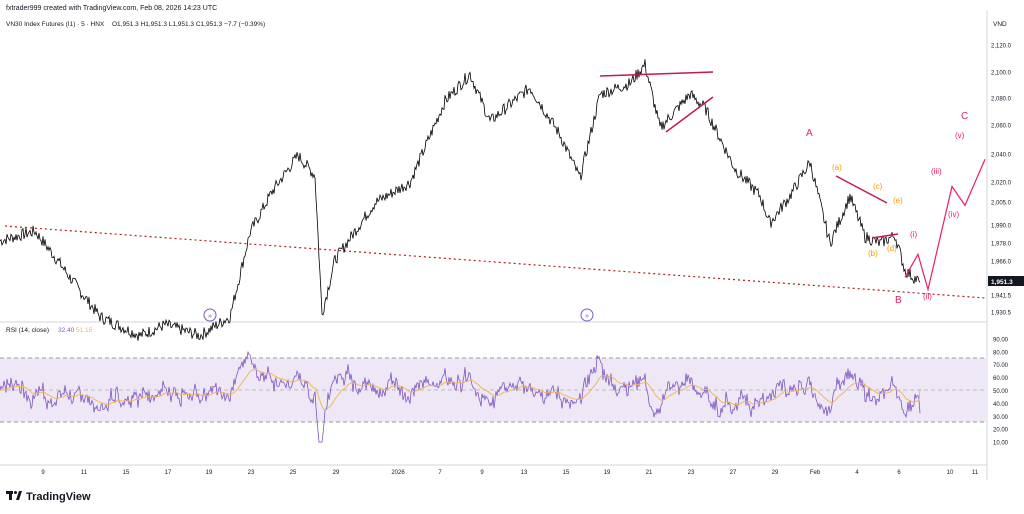 The image size is (1024, 514). Describe the element at coordinates (815, 473) in the screenshot. I see `time-tick-label: Feb` at that location.